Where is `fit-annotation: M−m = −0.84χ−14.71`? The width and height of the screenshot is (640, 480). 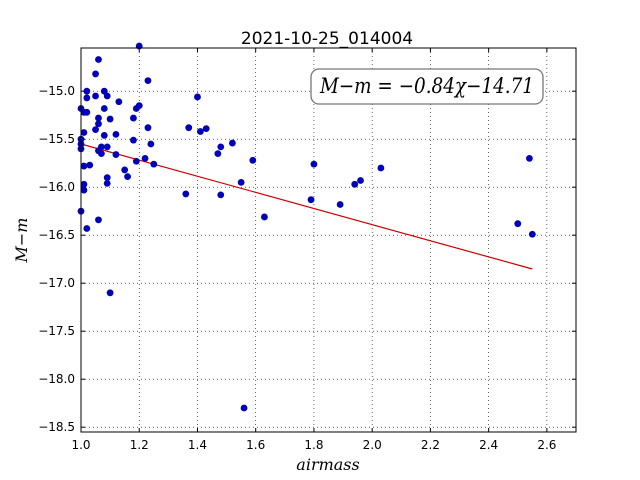 fit-annotation: M−m = −0.84χ−14.71 is located at coordinates (427, 86).